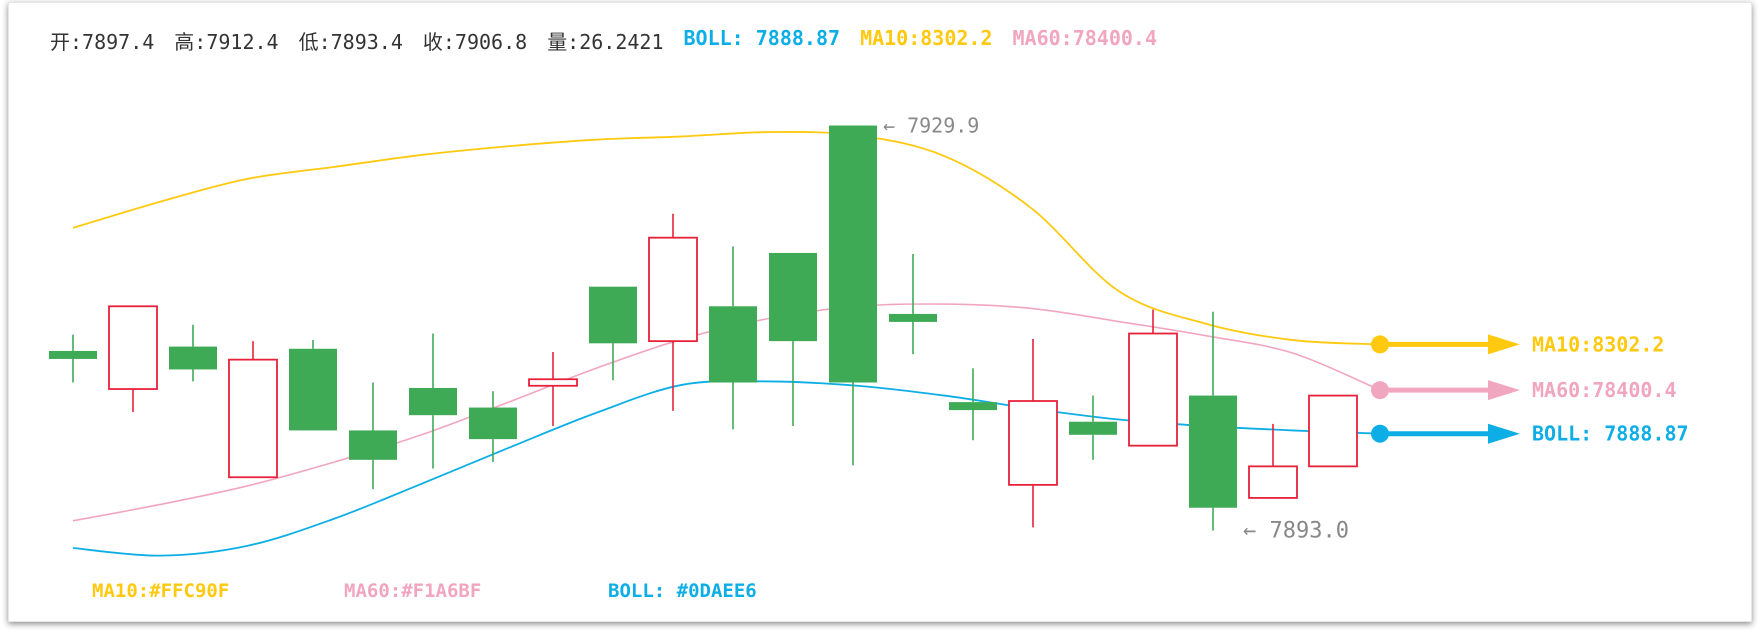  I want to click on boll-arrow-head, so click(1504, 433).